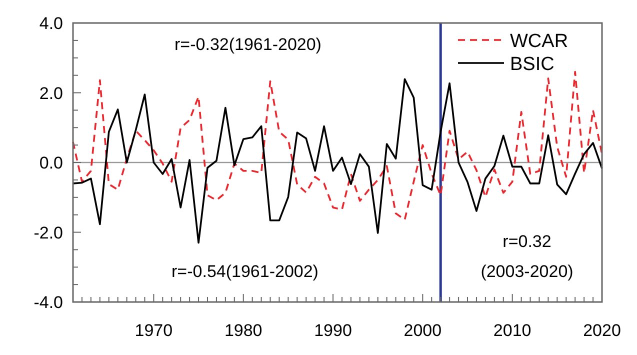  I want to click on y-tick-label: 2.0, so click(51, 93).